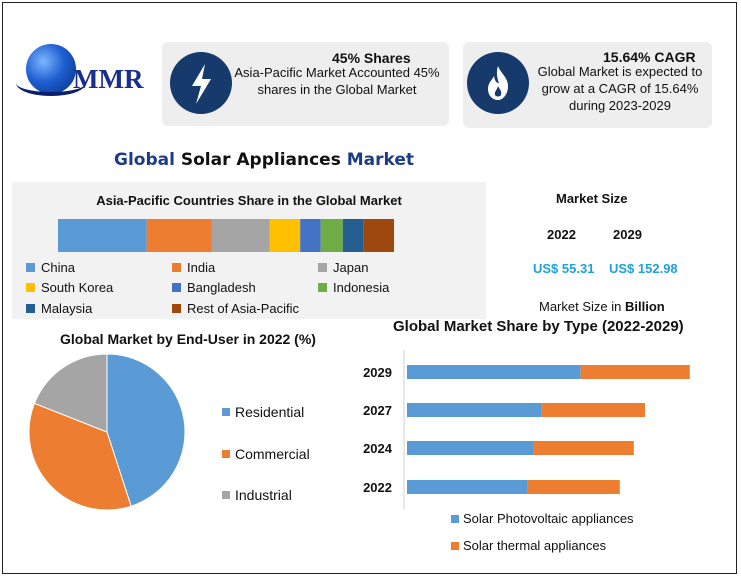  I want to click on type-bar-2027-solar-thermal-appliances, so click(593, 410).